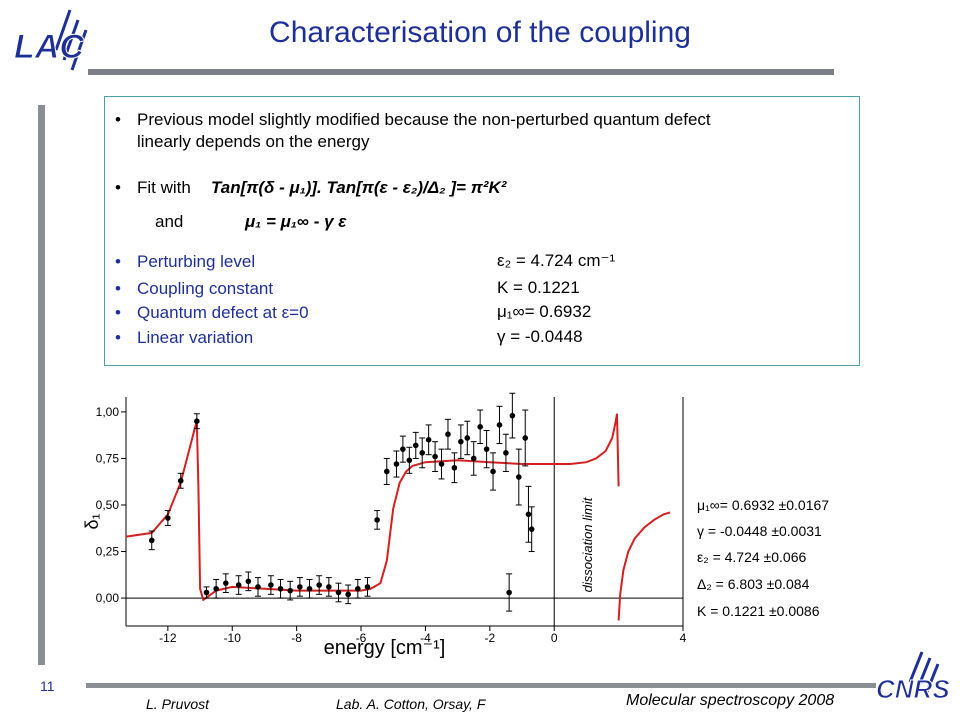 The width and height of the screenshot is (960, 720). Describe the element at coordinates (223, 312) in the screenshot. I see `result-label: Quantum defect at ε=0` at that location.